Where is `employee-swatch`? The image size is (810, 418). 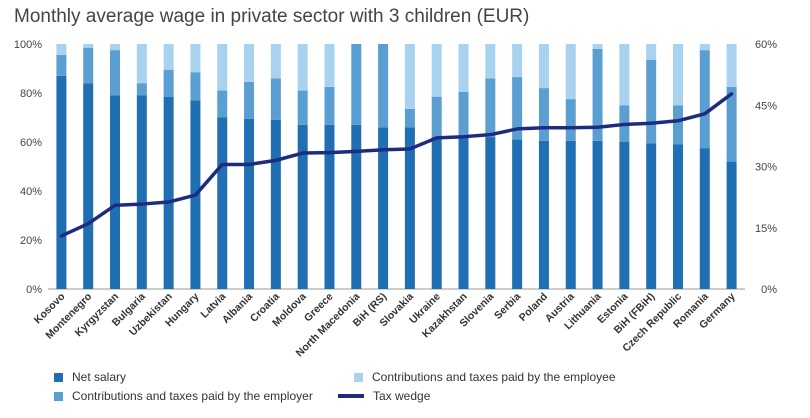 employee-swatch is located at coordinates (358, 377).